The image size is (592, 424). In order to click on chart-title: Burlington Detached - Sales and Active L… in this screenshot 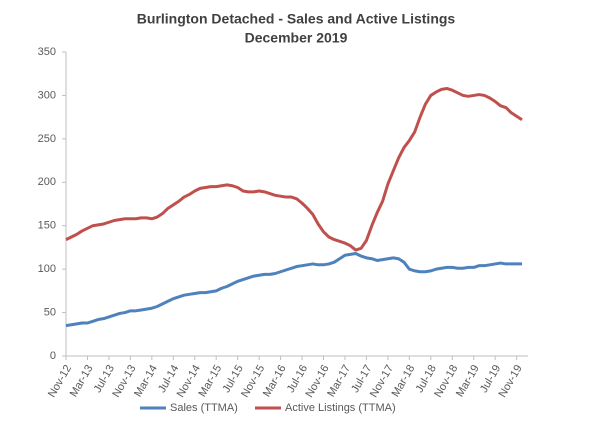, I will do `click(296, 19)`.